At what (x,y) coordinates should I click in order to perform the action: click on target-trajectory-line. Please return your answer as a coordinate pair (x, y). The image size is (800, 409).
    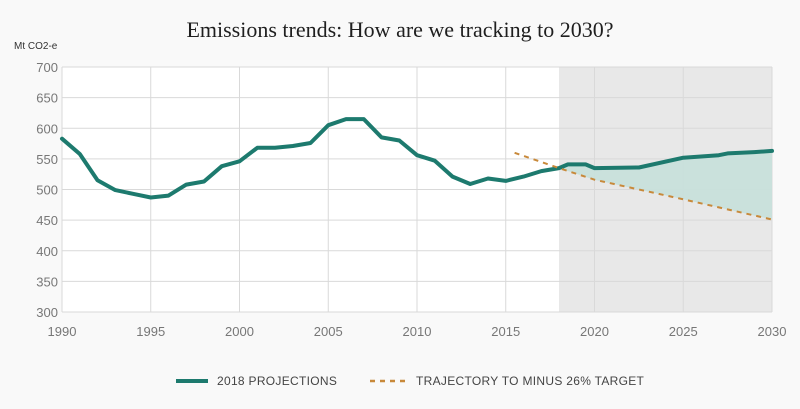
    Looking at the image, I should click on (643, 186).